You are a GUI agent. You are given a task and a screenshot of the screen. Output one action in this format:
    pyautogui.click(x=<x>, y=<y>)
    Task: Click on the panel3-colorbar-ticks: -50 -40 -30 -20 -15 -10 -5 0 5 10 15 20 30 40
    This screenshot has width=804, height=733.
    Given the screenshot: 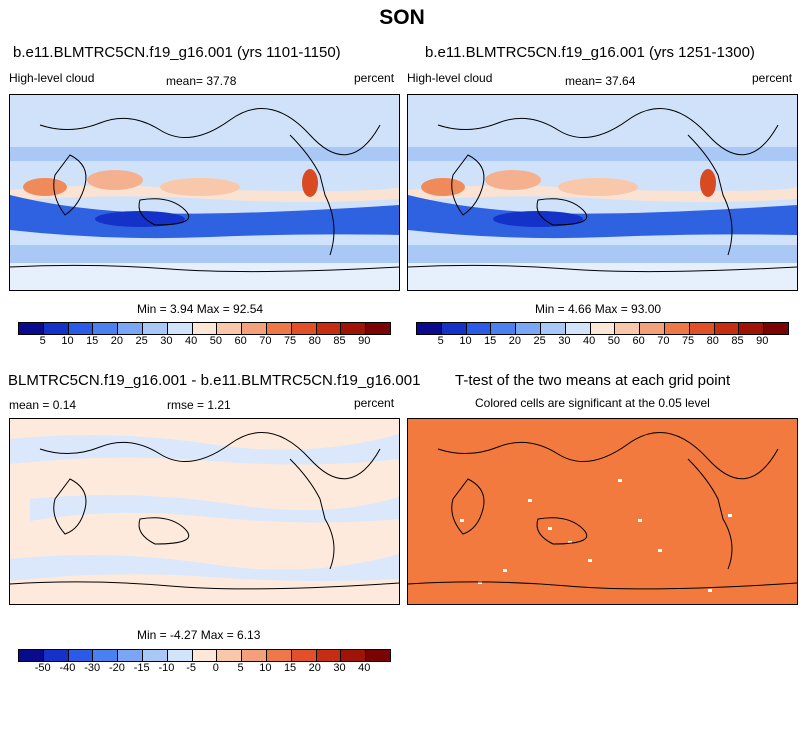 What is the action you would take?
    pyautogui.click(x=203, y=669)
    